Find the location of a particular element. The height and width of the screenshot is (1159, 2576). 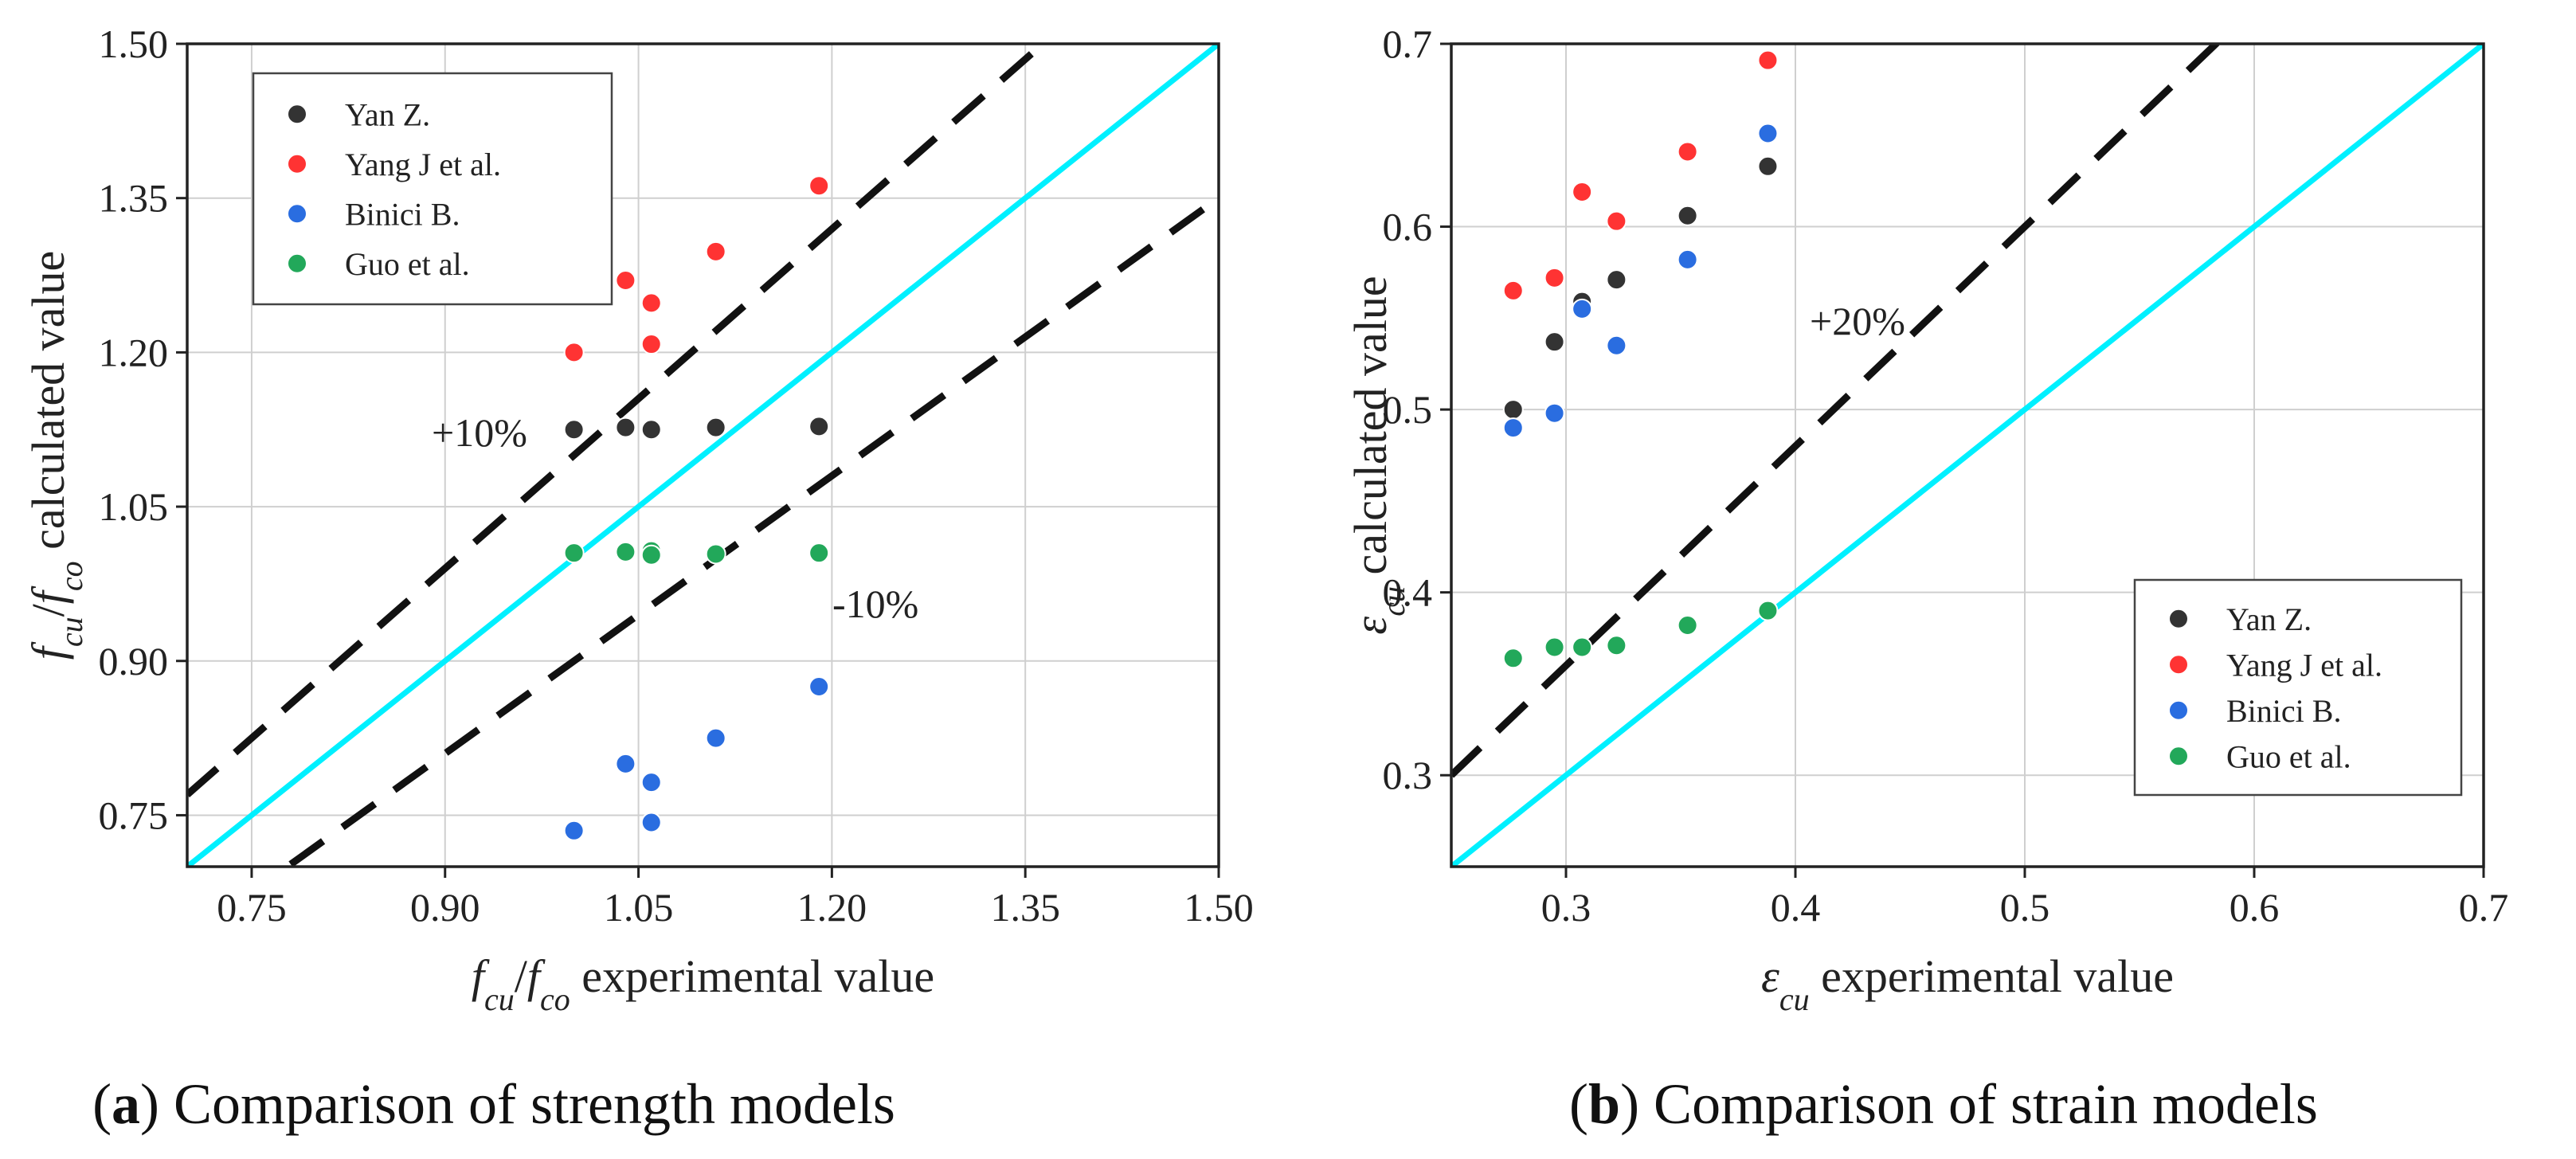

x-tick-label: 0.3 is located at coordinates (1566, 907).